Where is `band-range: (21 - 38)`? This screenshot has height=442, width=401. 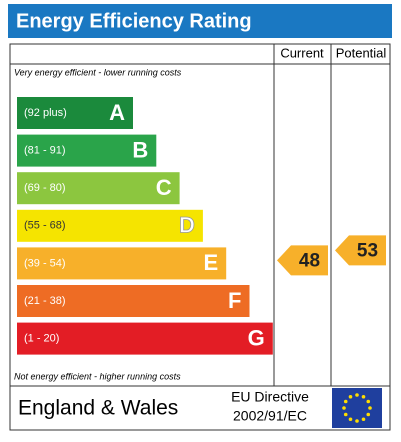 band-range: (21 - 38) is located at coordinates (45, 301).